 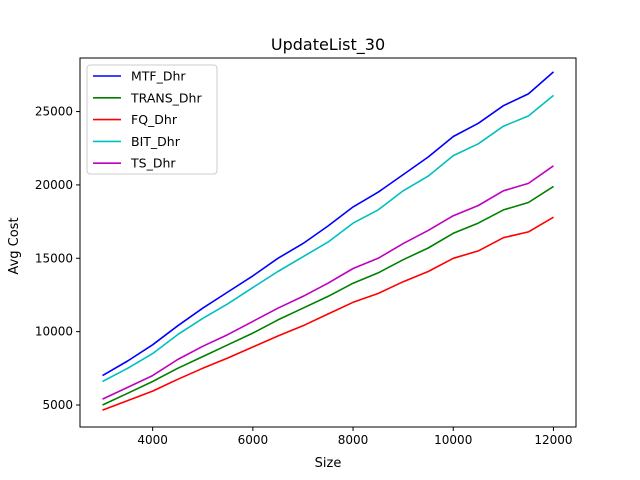 What do you see at coordinates (54, 112) in the screenshot?
I see `y-tick-label: 25000` at bounding box center [54, 112].